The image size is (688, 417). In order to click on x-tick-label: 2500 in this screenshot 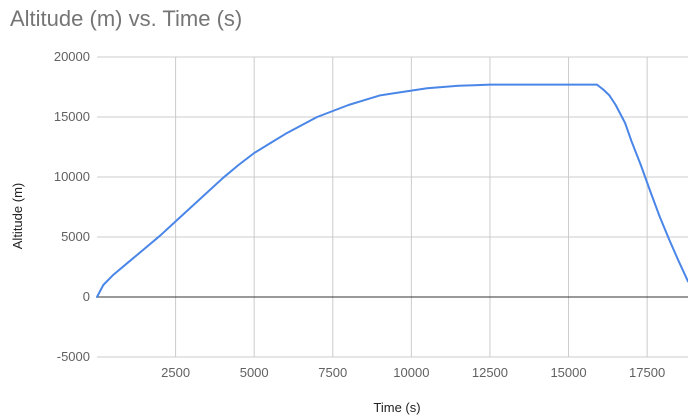, I will do `click(175, 372)`.